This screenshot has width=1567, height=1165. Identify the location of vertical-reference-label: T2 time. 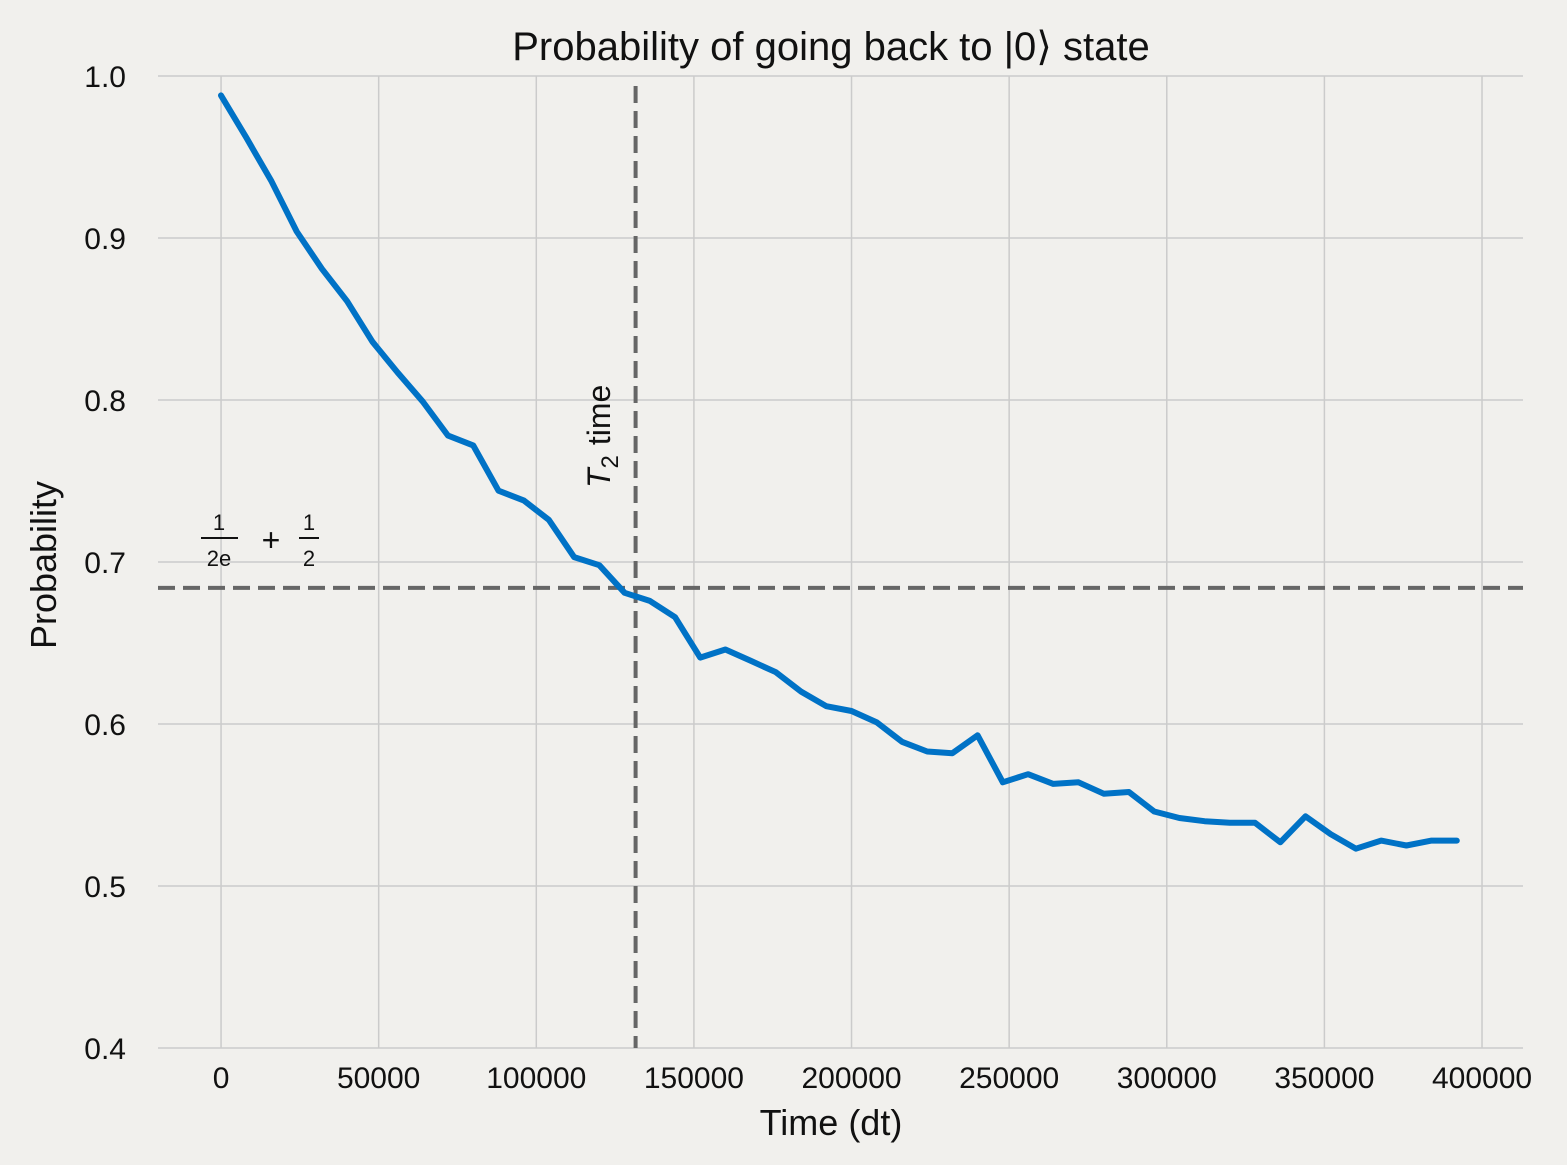
(602, 436).